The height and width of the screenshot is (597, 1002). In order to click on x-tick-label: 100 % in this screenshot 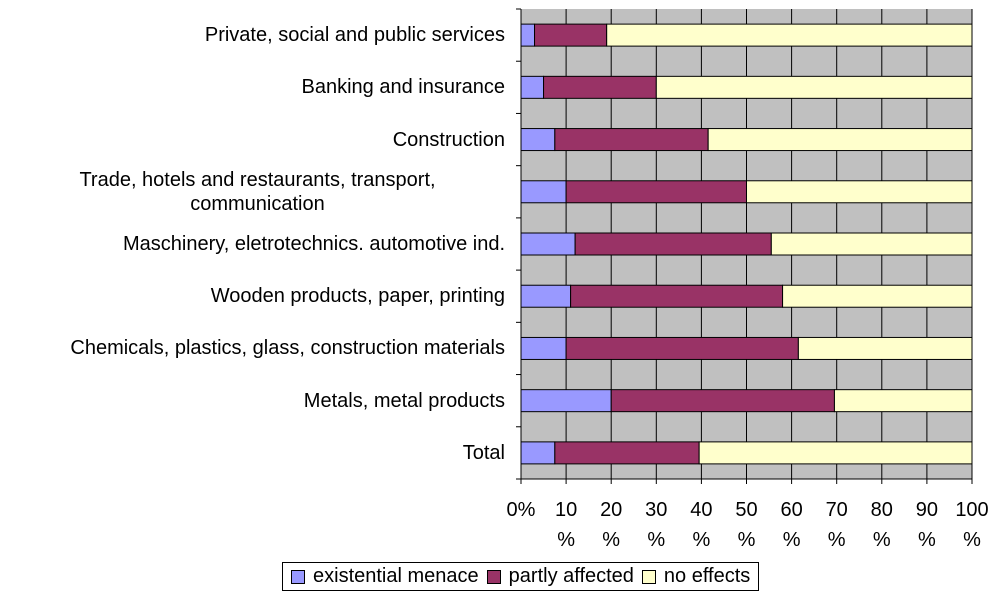, I will do `click(972, 525)`.